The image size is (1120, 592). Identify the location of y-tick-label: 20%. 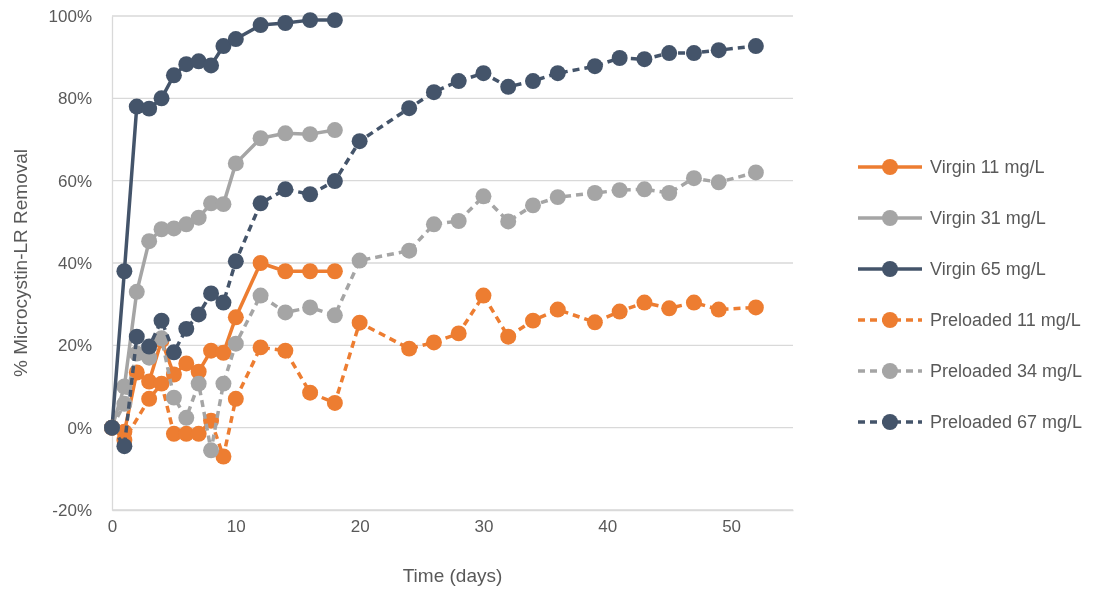
(74, 346).